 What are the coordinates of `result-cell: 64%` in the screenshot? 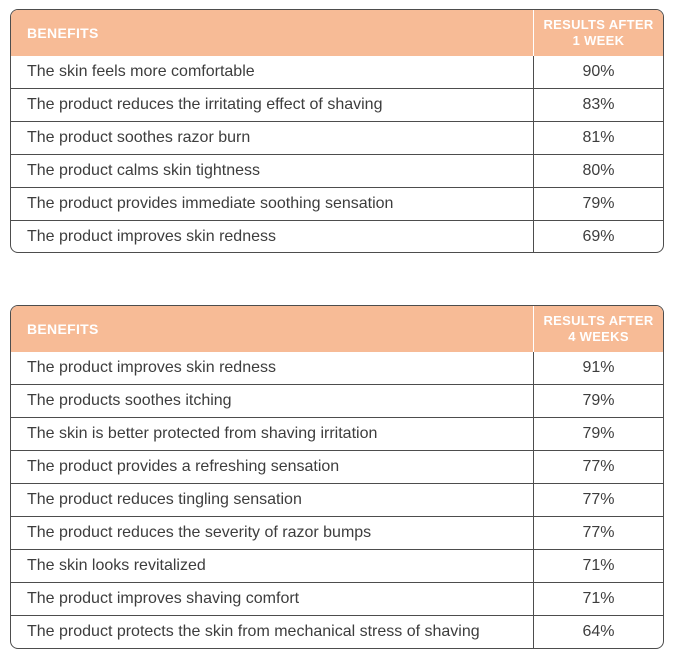 It's located at (598, 632).